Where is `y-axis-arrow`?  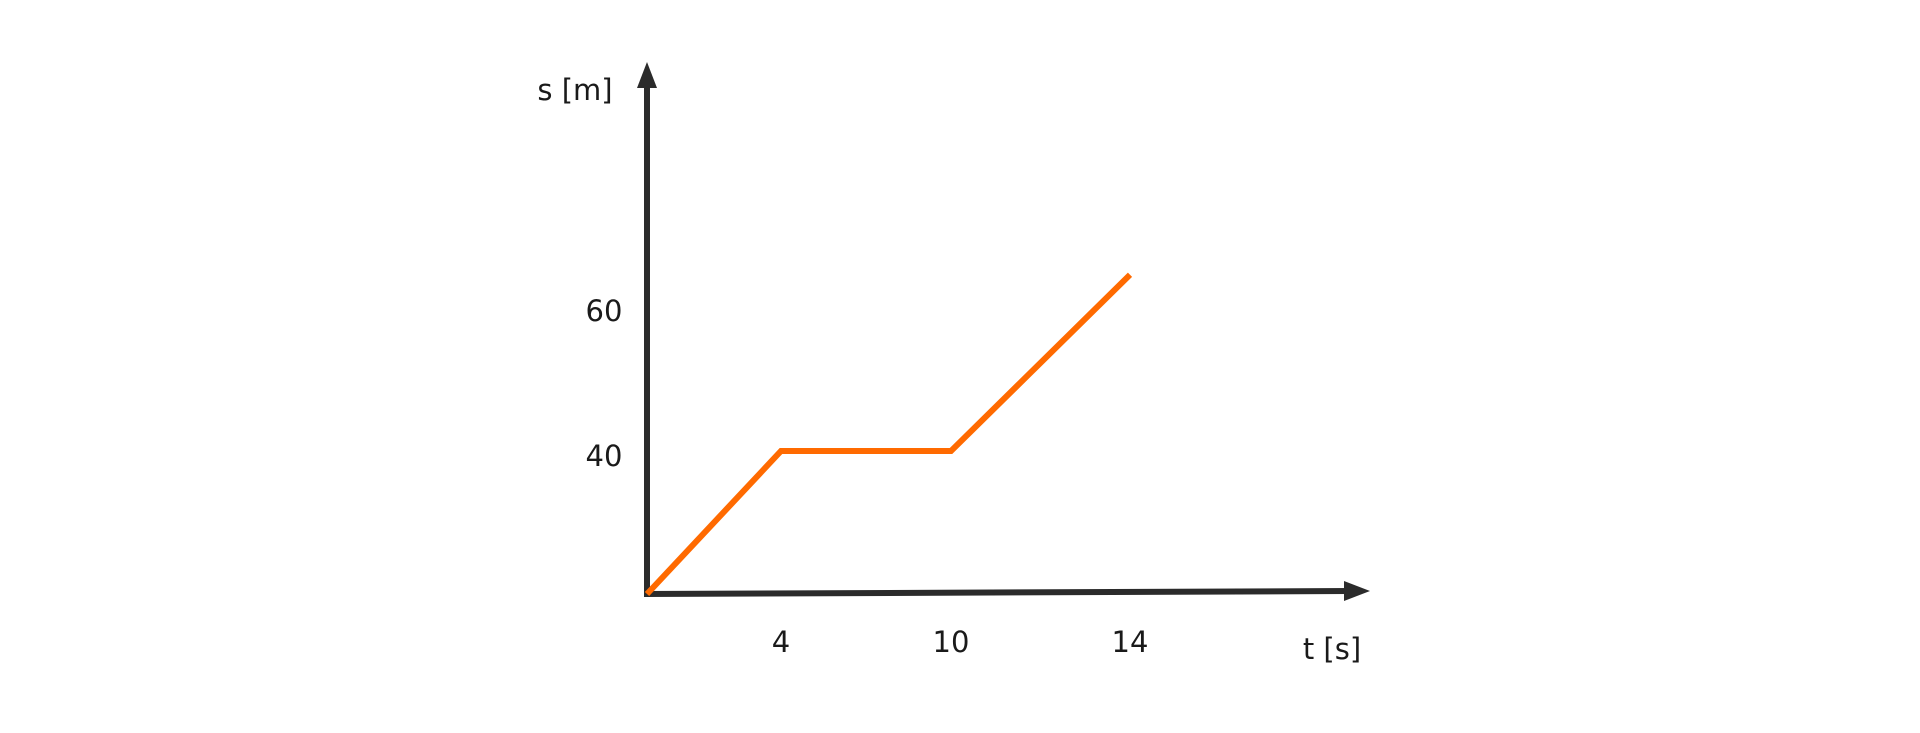
y-axis-arrow is located at coordinates (647, 75).